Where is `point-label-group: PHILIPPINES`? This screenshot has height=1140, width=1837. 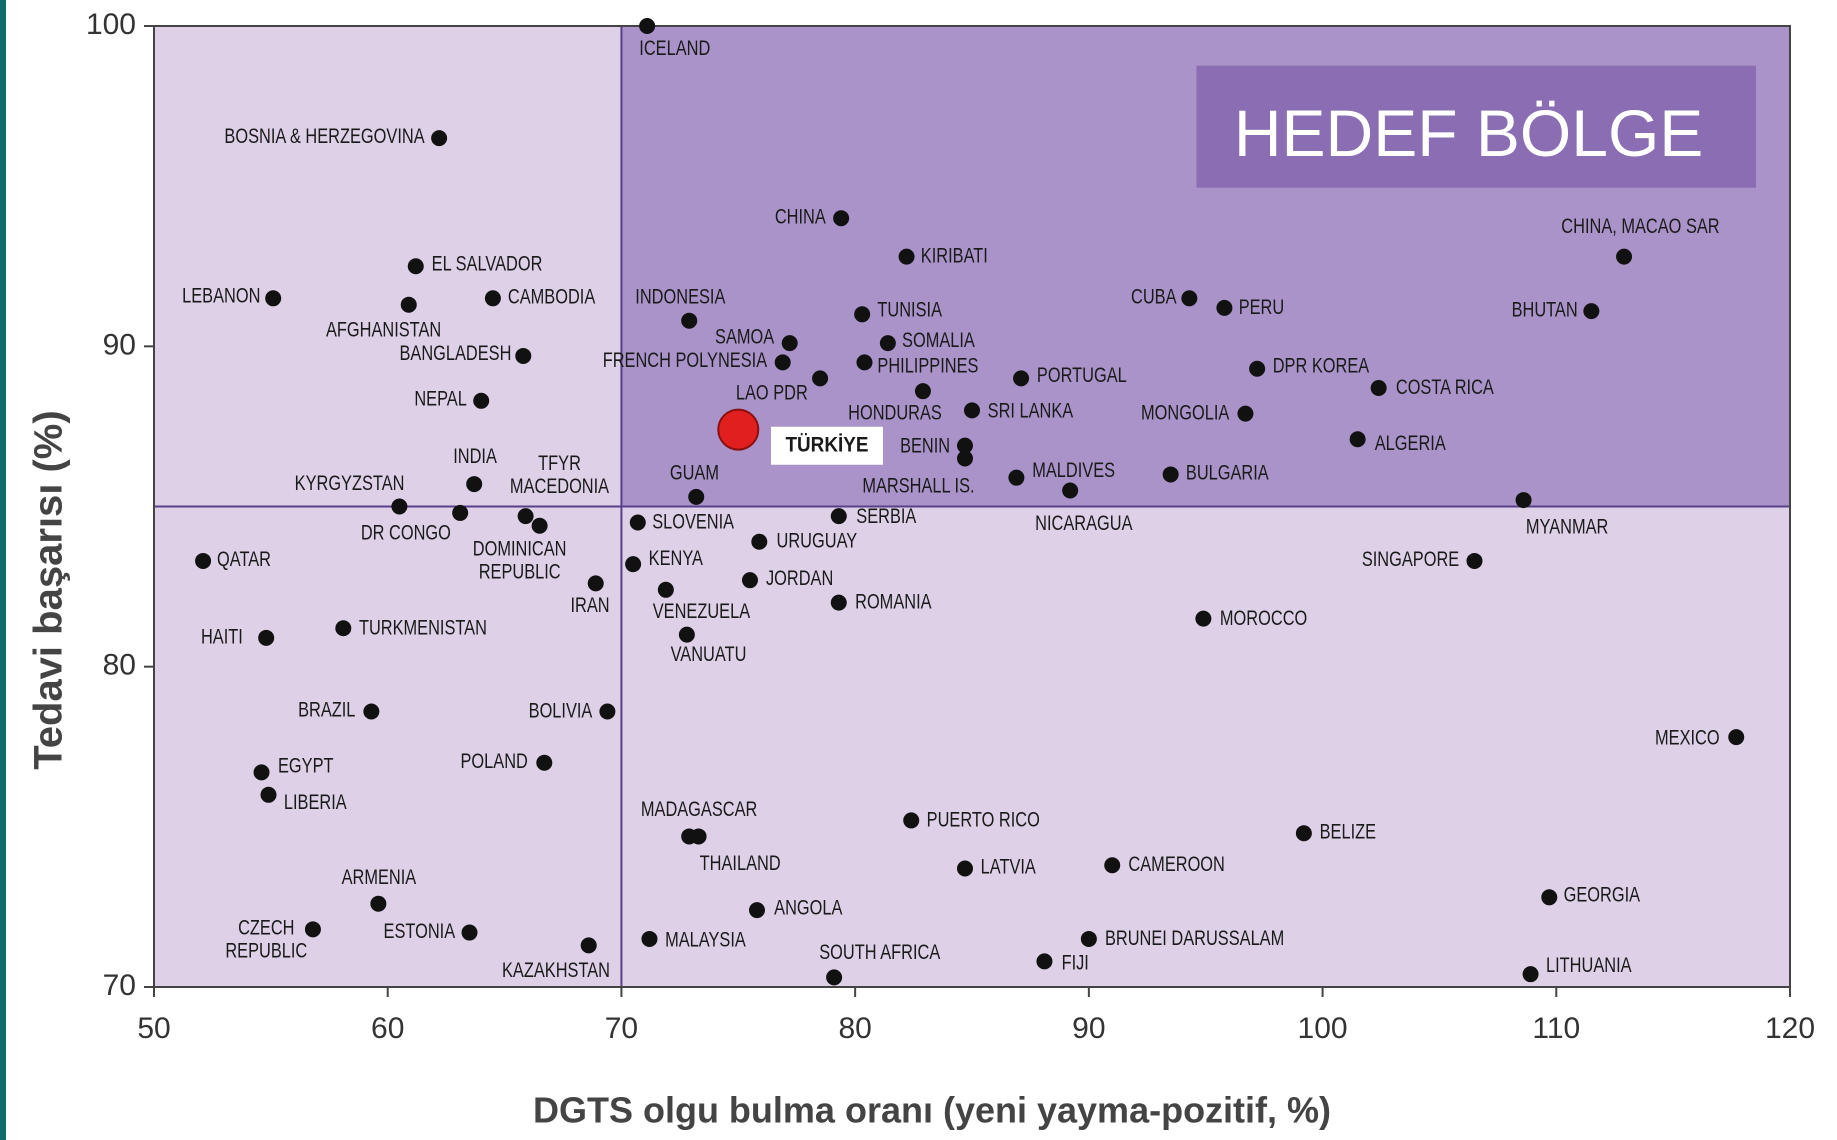 point-label-group: PHILIPPINES is located at coordinates (927, 365).